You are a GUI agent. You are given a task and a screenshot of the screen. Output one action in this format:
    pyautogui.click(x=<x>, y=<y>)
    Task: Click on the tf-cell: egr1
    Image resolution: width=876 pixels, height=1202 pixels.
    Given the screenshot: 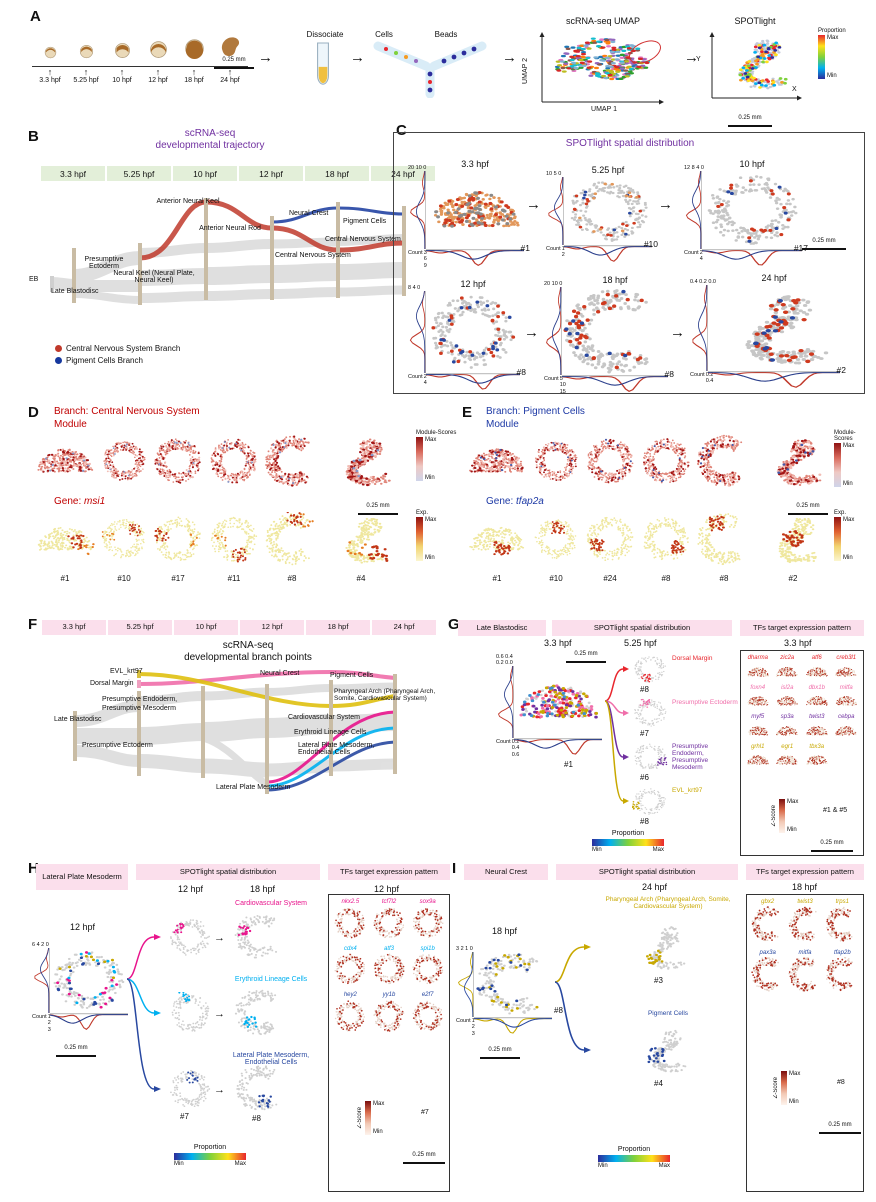 What is the action you would take?
    pyautogui.click(x=788, y=757)
    